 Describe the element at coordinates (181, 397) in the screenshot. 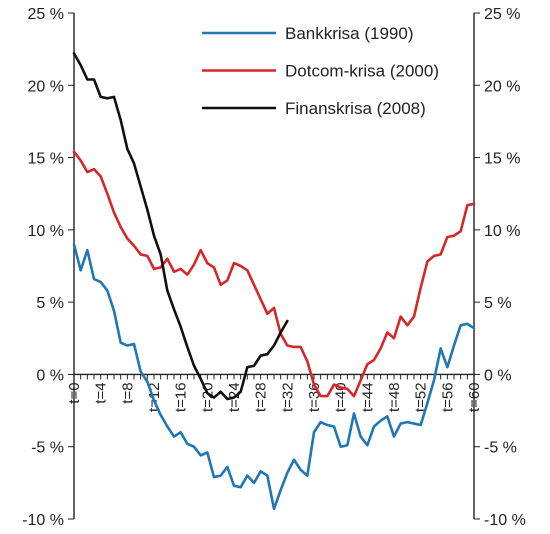

I see `x-tick-label: t=16` at that location.